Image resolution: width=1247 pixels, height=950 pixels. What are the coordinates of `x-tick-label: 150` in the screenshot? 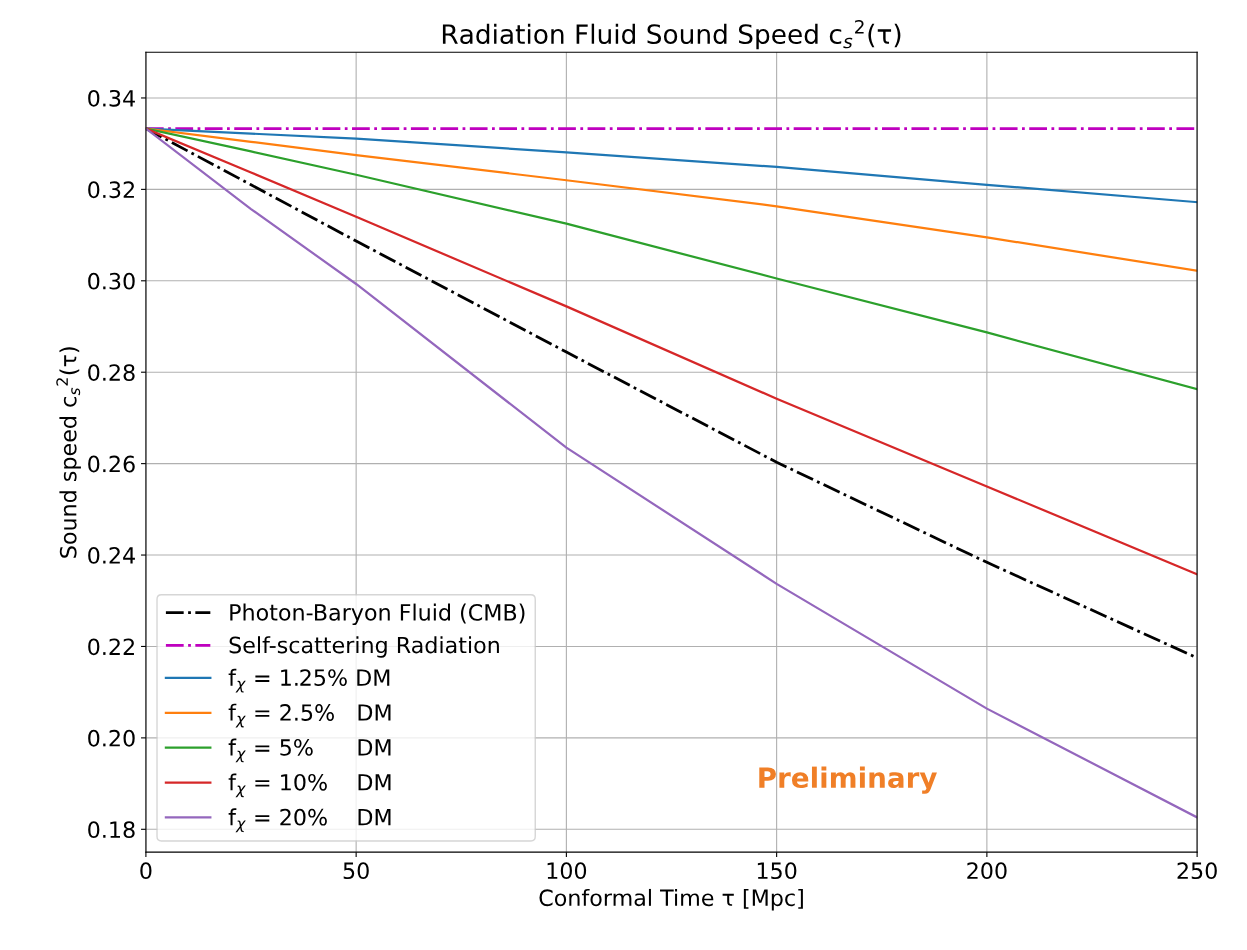 It's located at (777, 871).